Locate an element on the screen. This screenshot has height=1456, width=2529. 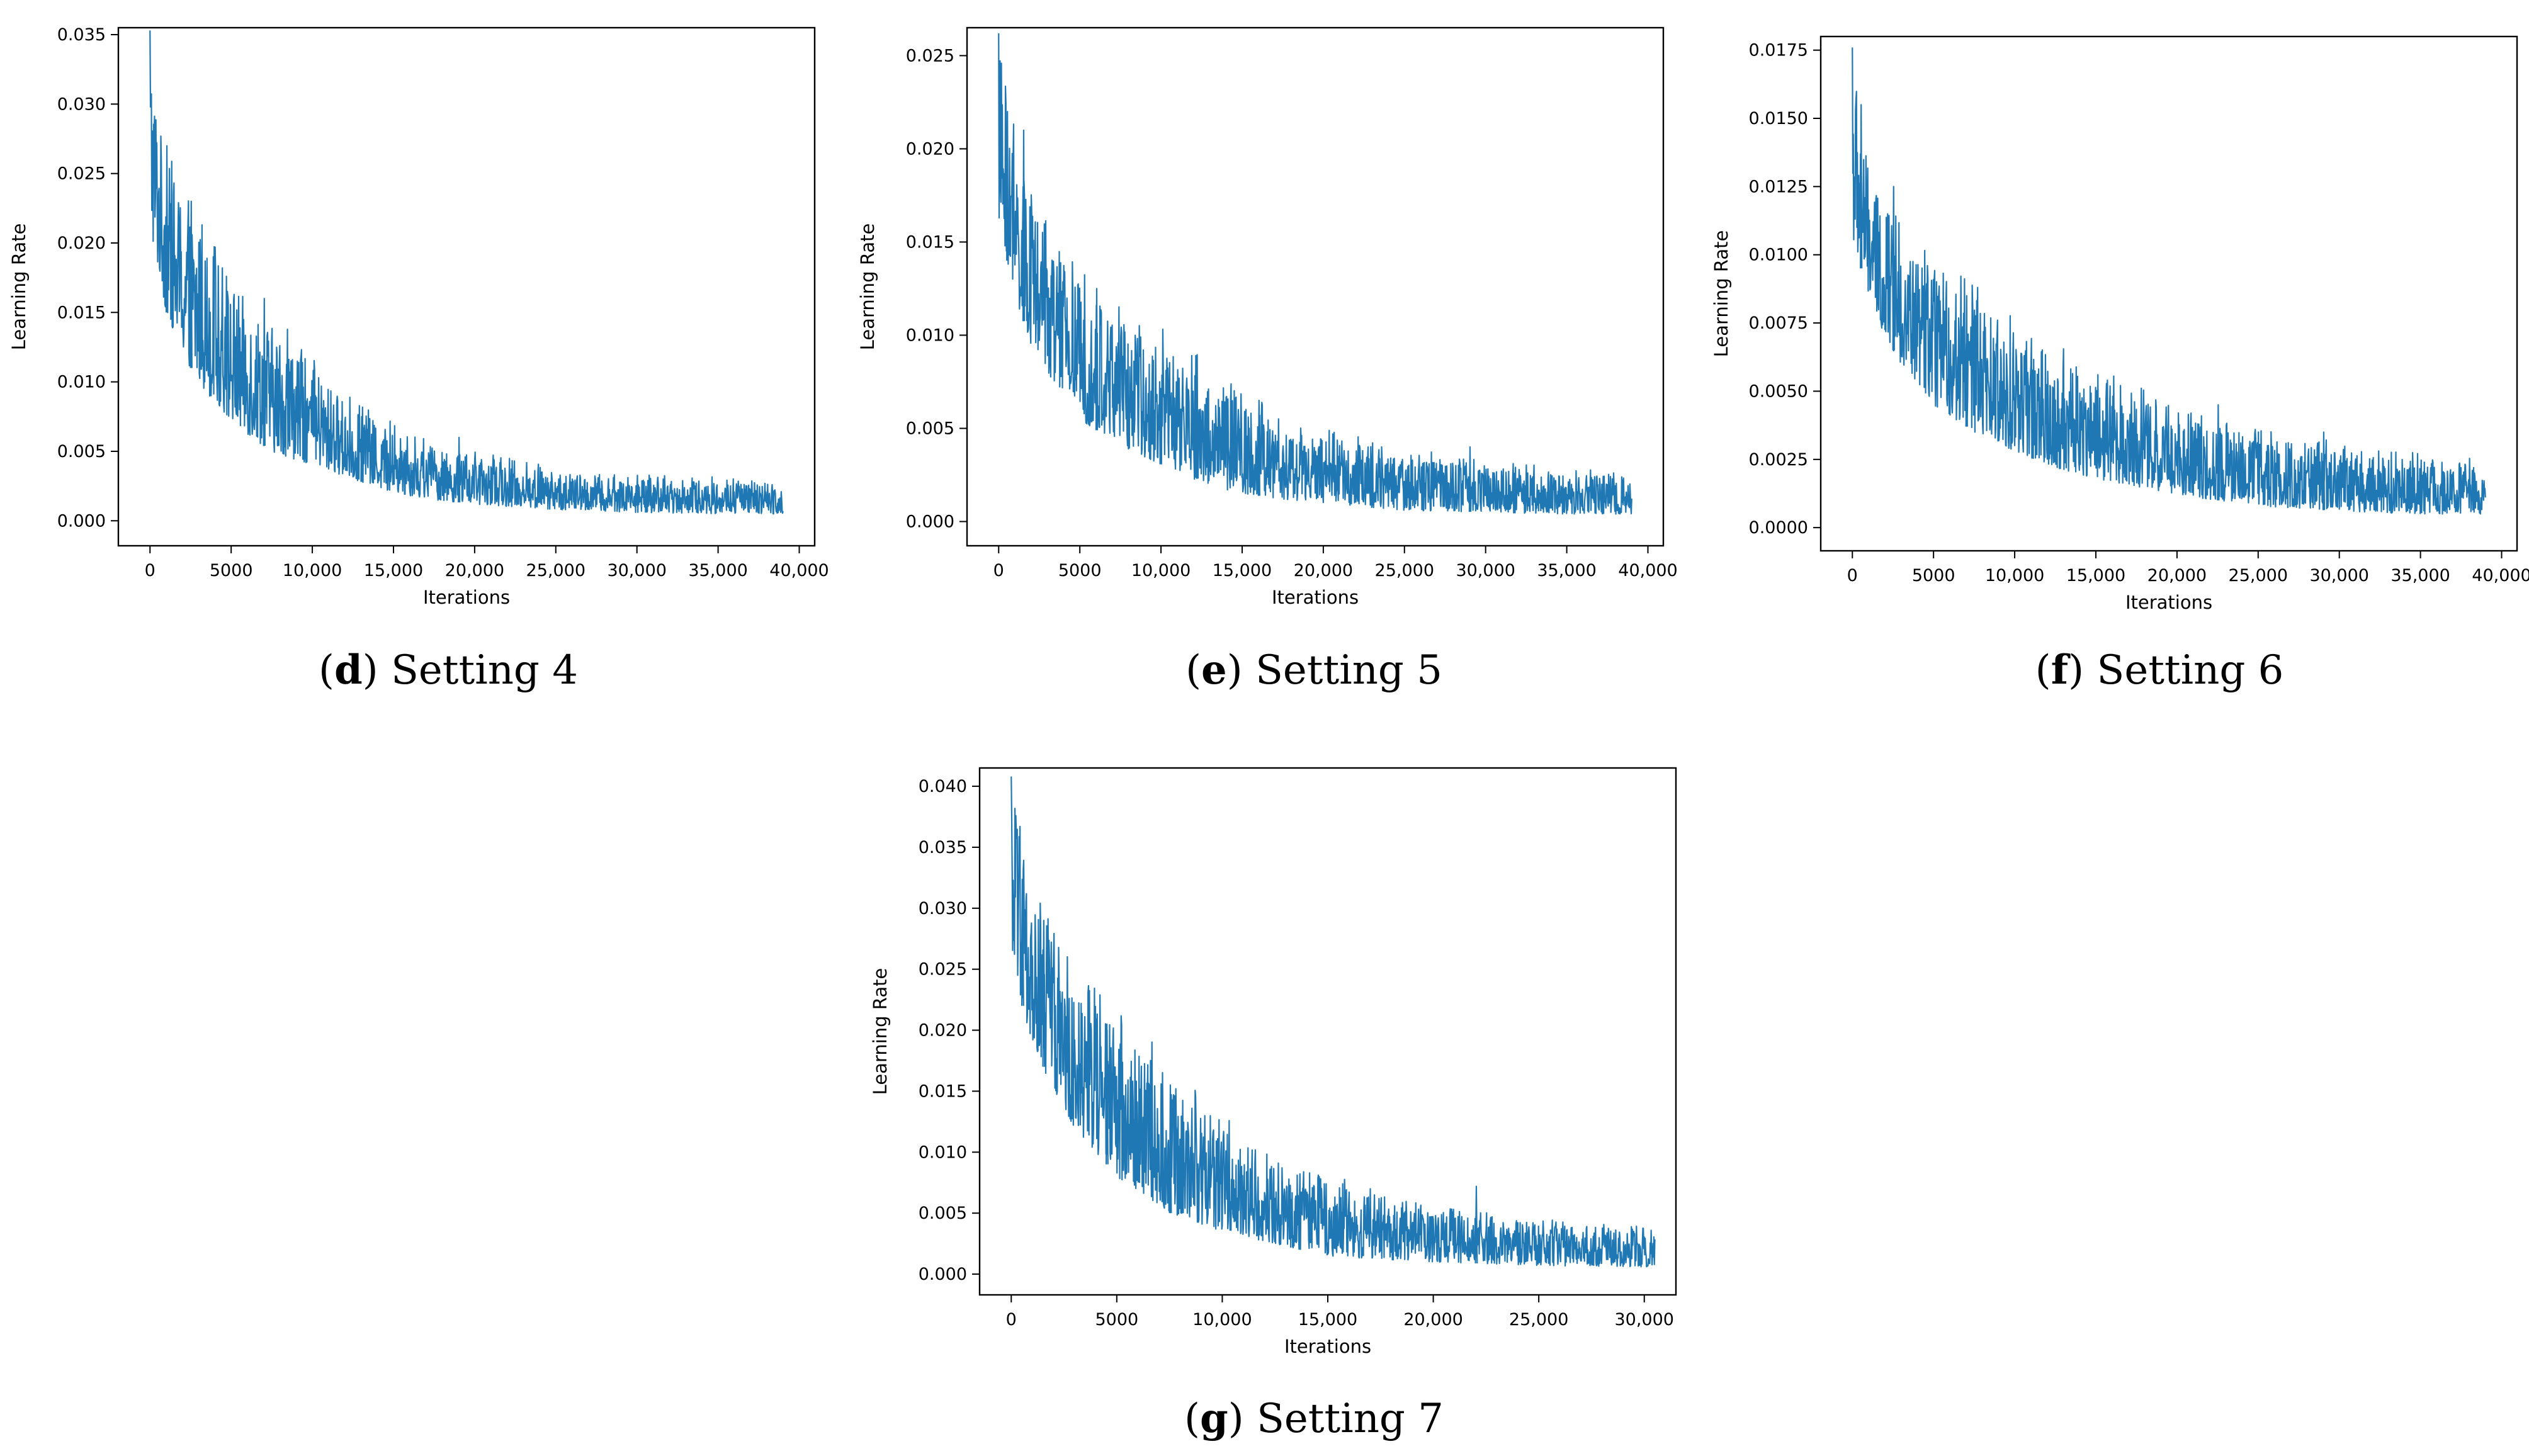
x-tick-label-d-4: 20,000 is located at coordinates (474, 570).